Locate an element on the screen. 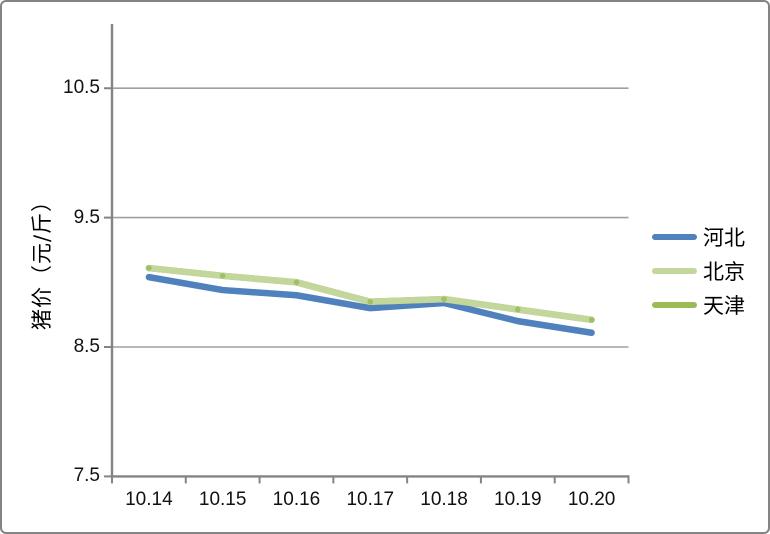 This screenshot has width=770, height=534. legend: 河北 北京 天津 is located at coordinates (698, 271).